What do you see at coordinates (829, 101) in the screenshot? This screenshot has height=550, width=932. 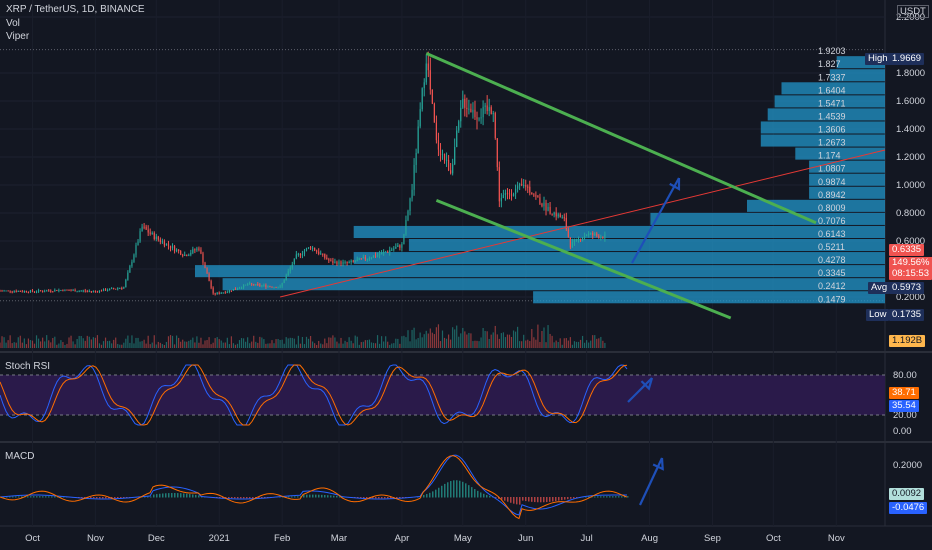 I see `volume-profile-bar` at bounding box center [829, 101].